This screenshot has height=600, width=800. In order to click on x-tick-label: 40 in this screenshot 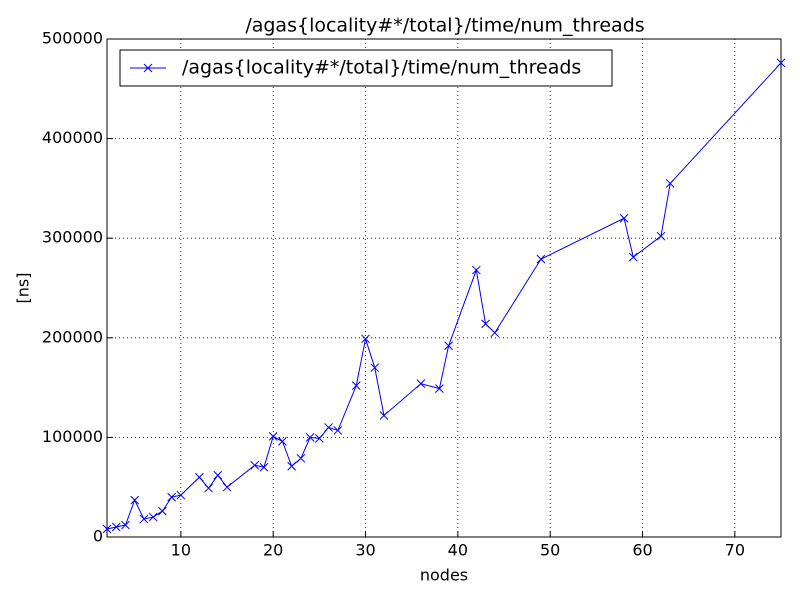, I will do `click(458, 550)`.